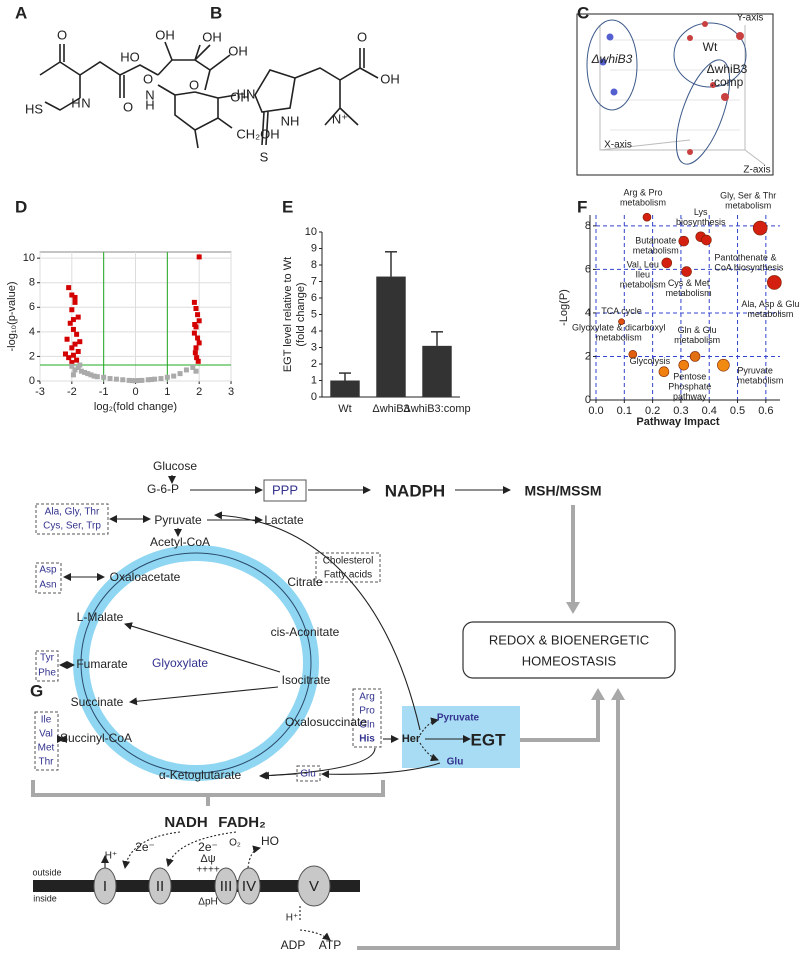 The width and height of the screenshot is (800, 964). What do you see at coordinates (284, 520) in the screenshot?
I see `diagram-label: Lactate` at bounding box center [284, 520].